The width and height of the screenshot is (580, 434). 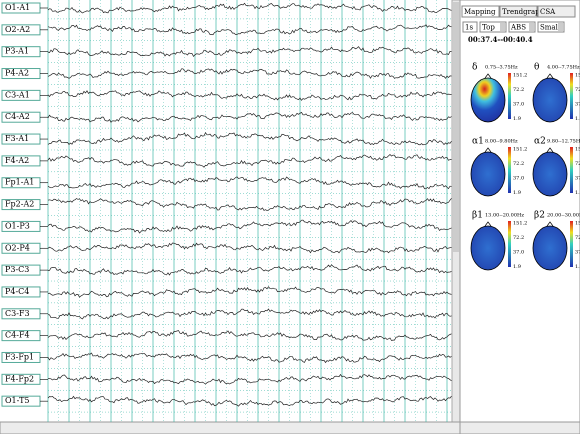 I want to click on channel-label: F4-A2, so click(x=17, y=160).